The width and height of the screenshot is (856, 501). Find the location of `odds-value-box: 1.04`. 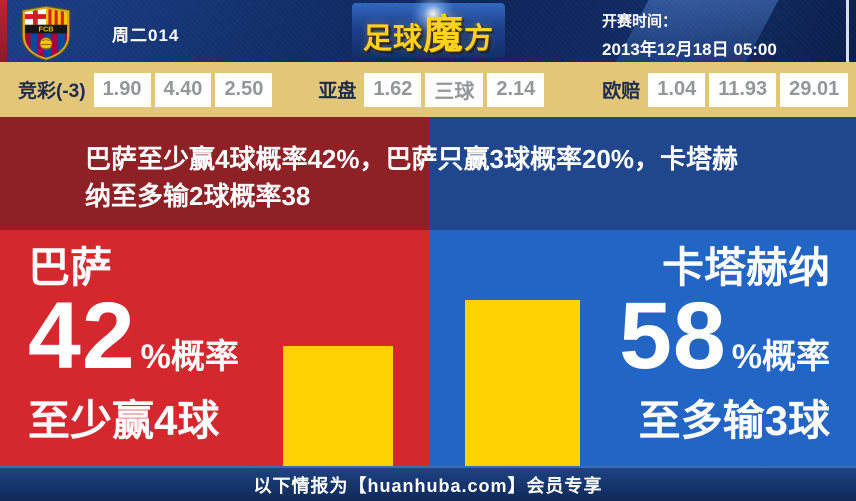

odds-value-box: 1.04 is located at coordinates (677, 89).